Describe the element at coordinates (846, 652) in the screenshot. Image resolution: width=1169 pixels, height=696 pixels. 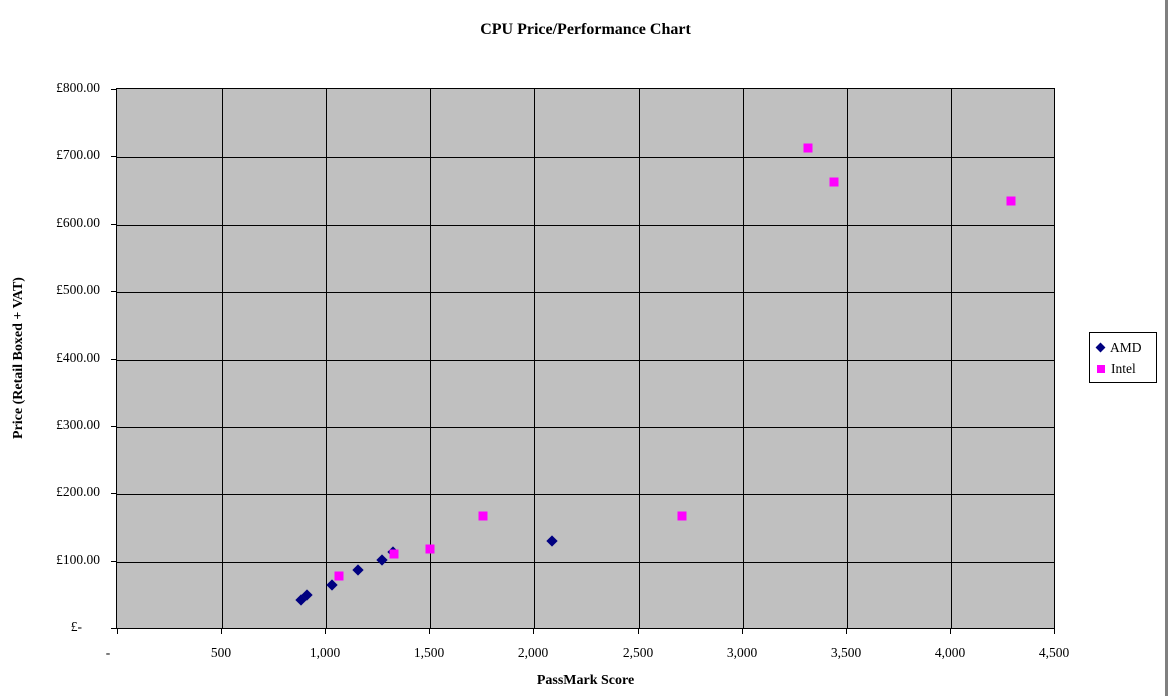
I see `x-tick-label: 3,500` at that location.